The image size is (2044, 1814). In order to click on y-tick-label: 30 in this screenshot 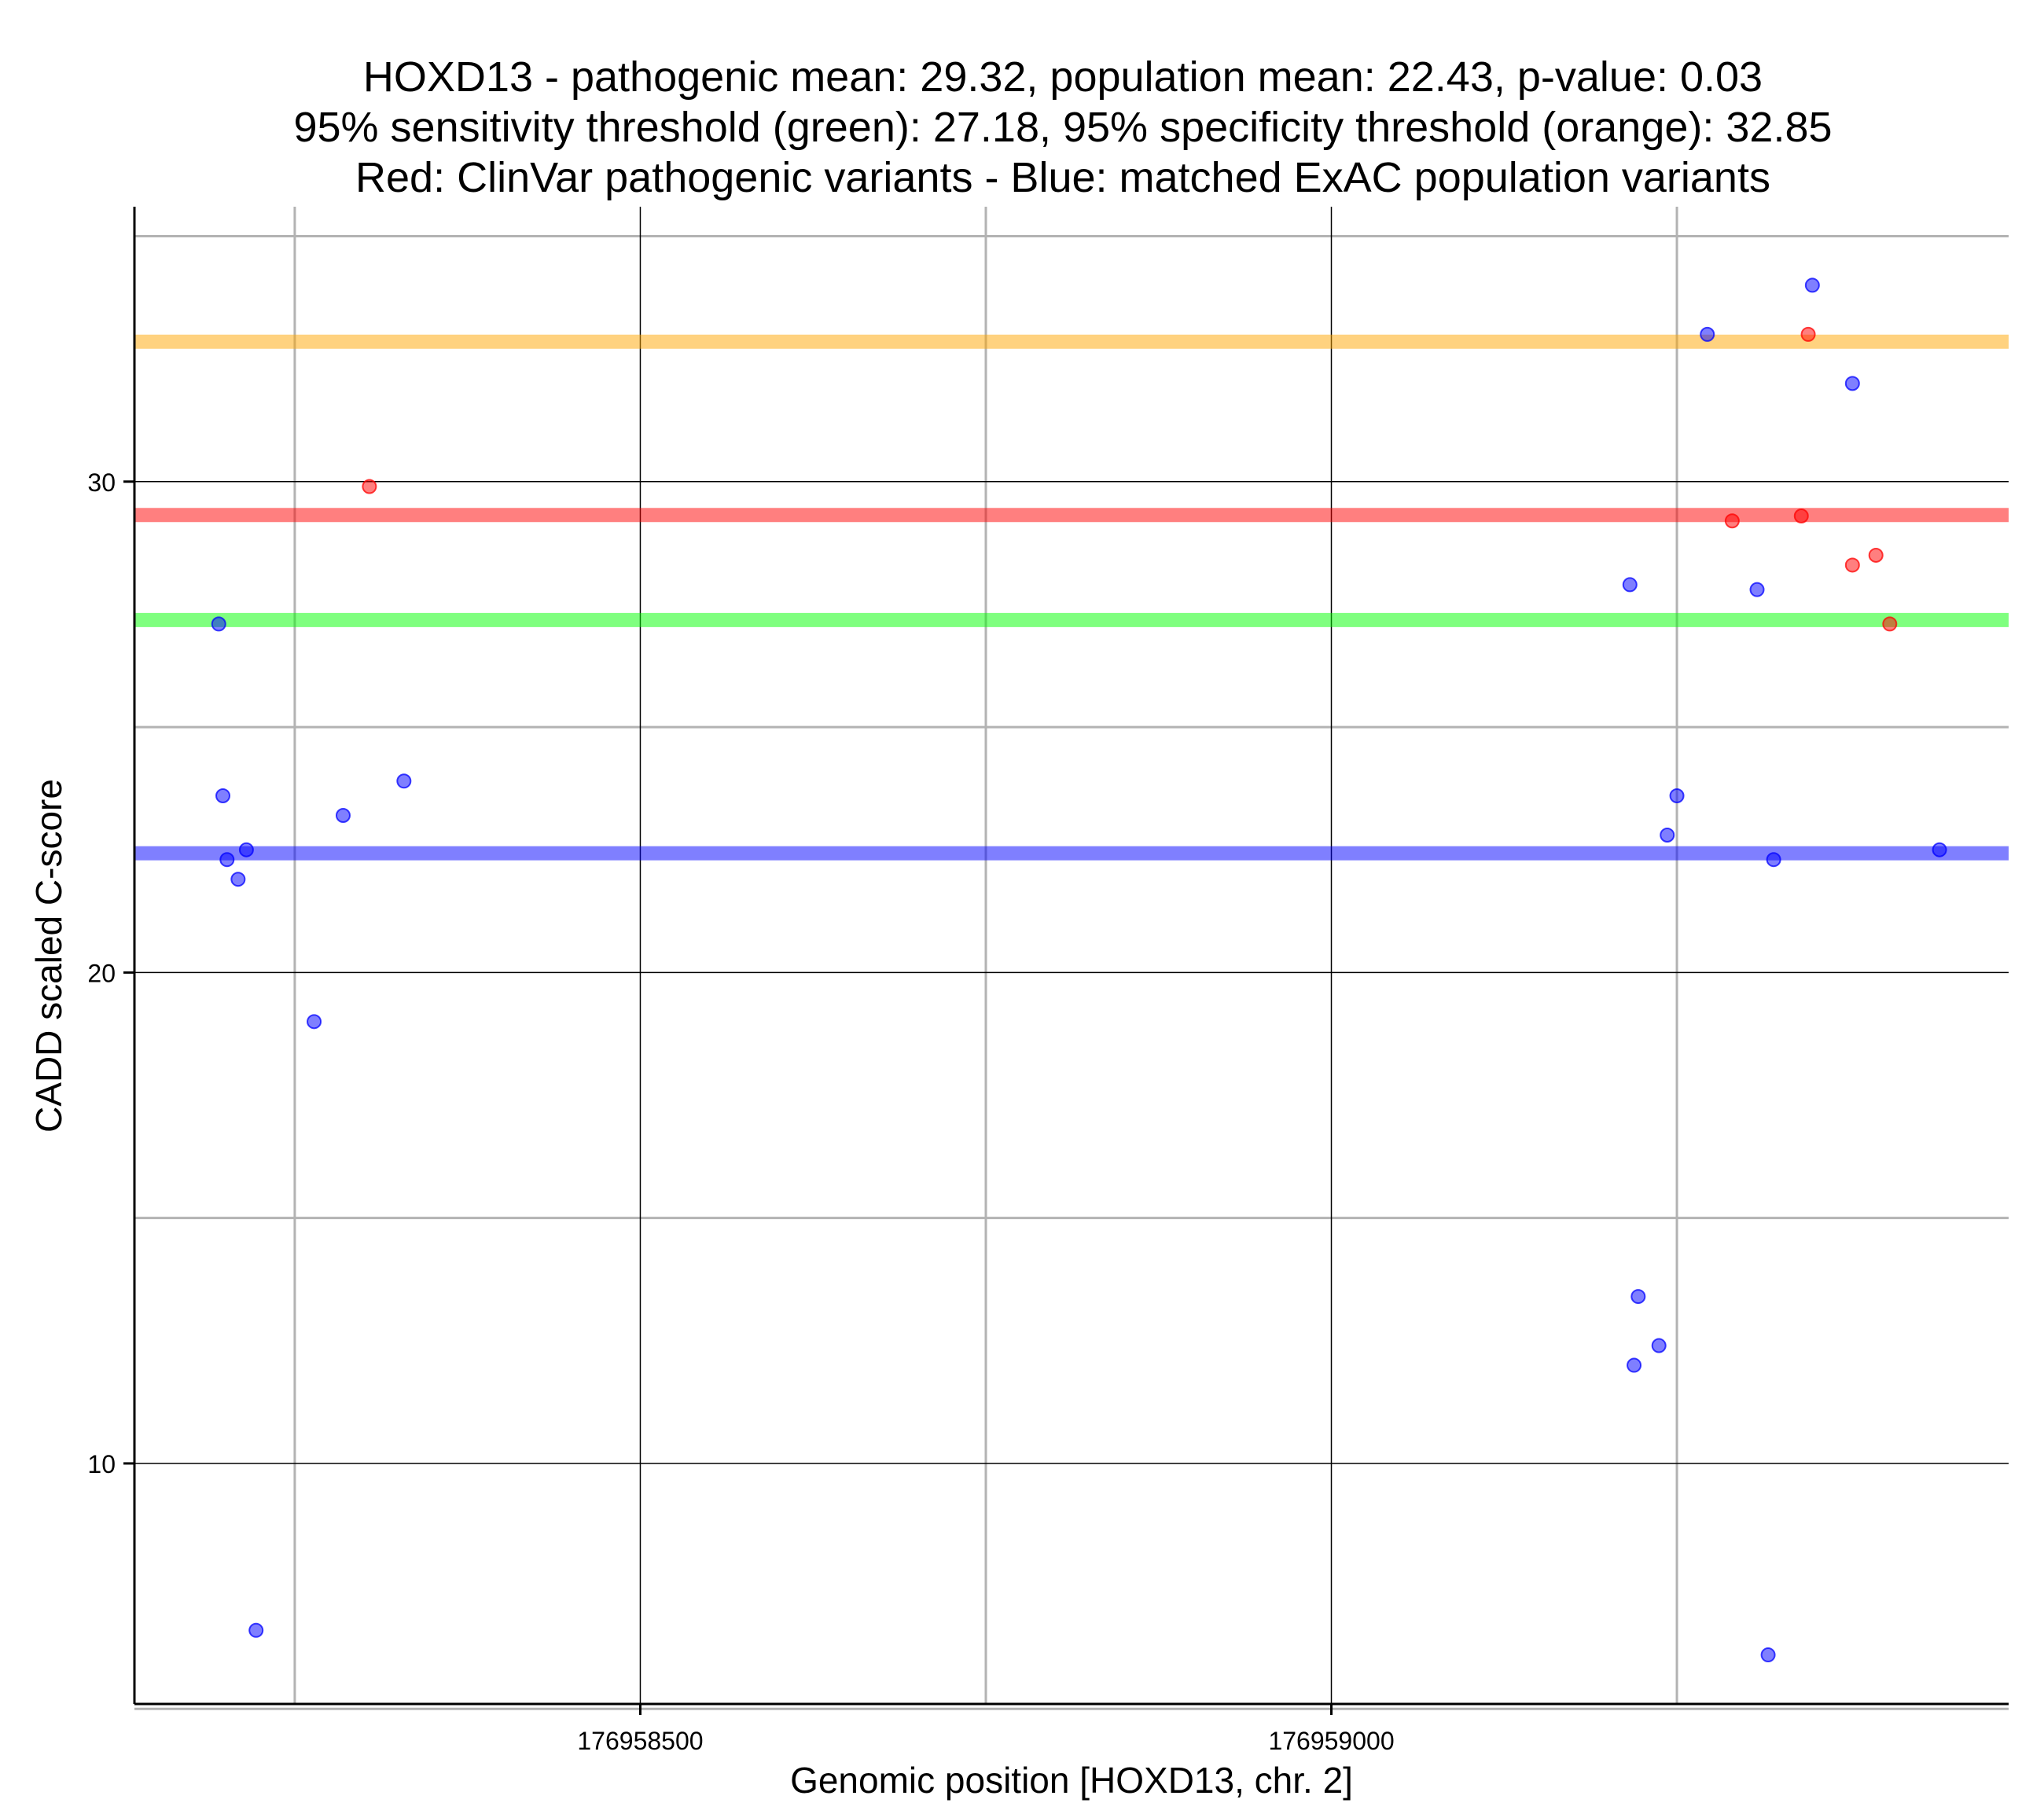, I will do `click(101, 482)`.